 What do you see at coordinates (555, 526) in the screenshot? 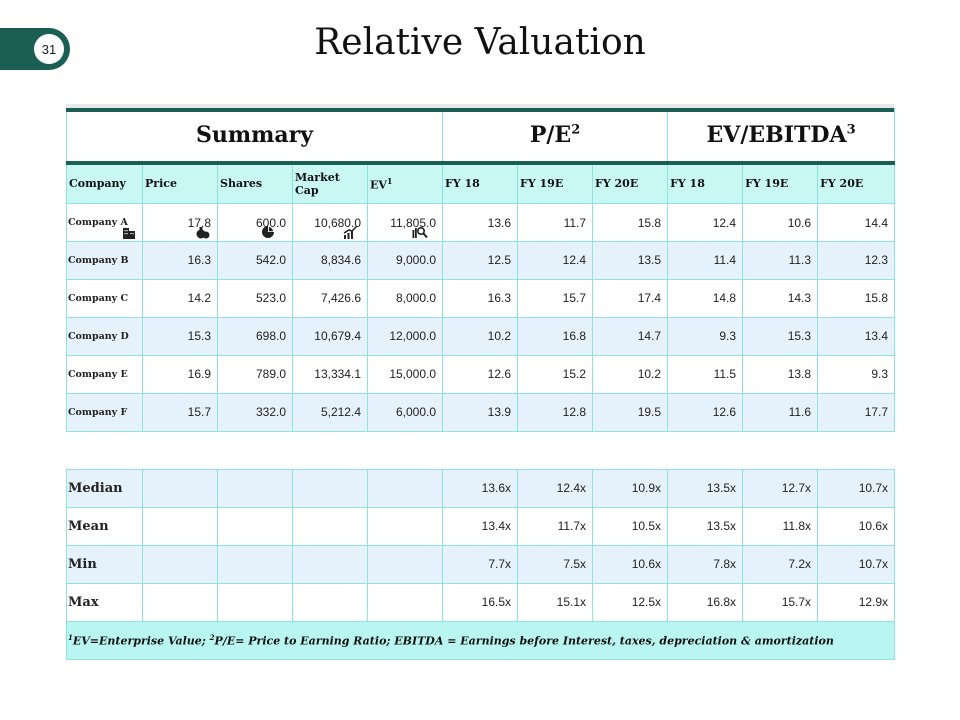
I see `stat-cell: 11.7x` at bounding box center [555, 526].